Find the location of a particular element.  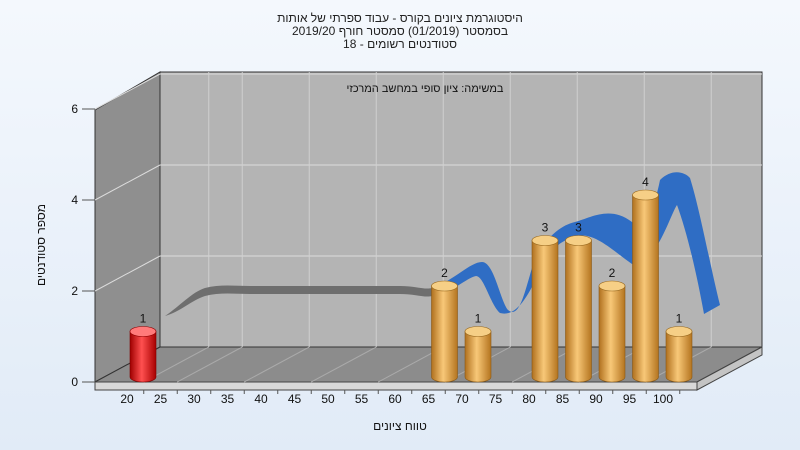

bar-80: 3 is located at coordinates (545, 302).